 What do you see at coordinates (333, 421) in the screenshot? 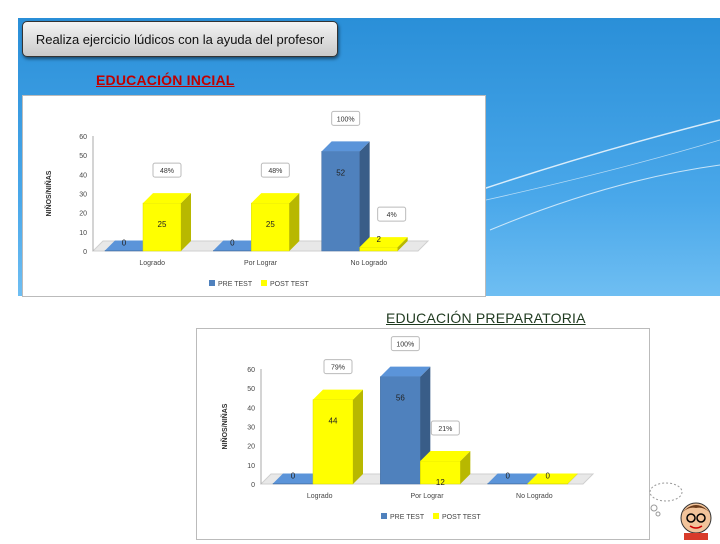
I see `data-label: 44` at bounding box center [333, 421].